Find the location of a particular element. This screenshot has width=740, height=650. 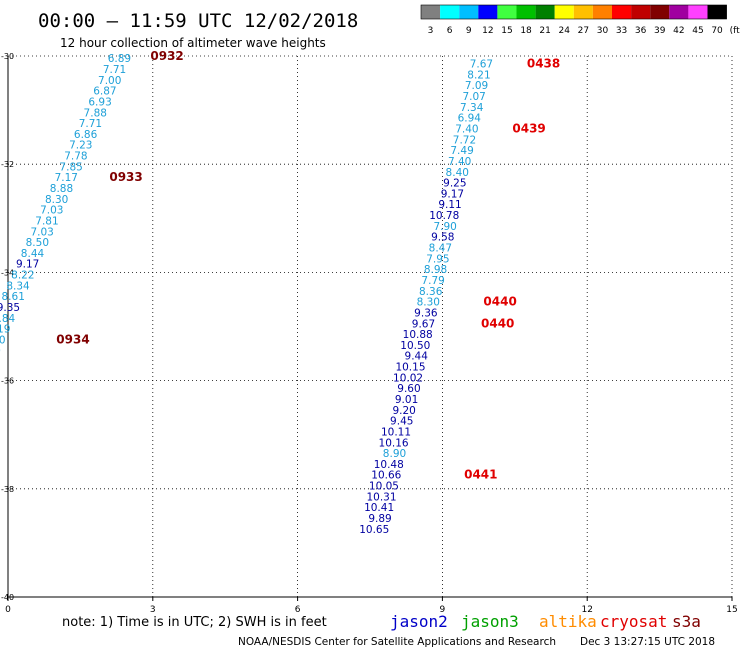

legend-label-33: 33 is located at coordinates (621, 31).